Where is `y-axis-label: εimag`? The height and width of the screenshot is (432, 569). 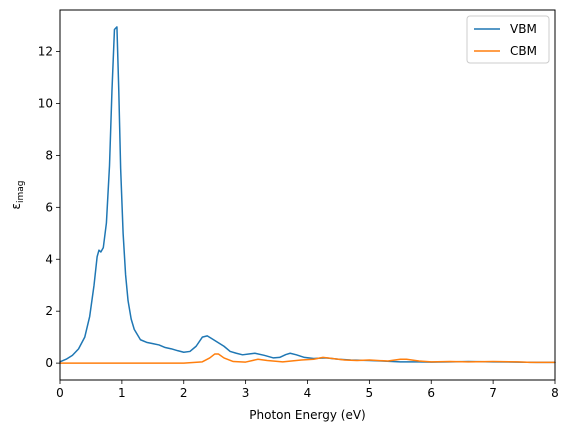 y-axis-label: εimag is located at coordinates (17, 195).